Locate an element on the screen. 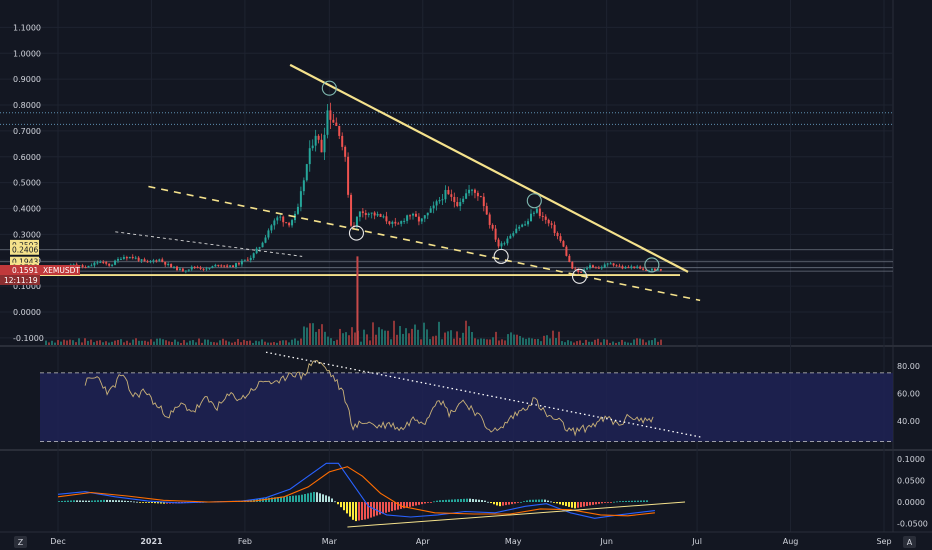 This screenshot has height=550, width=932. z-button is located at coordinates (20, 542).